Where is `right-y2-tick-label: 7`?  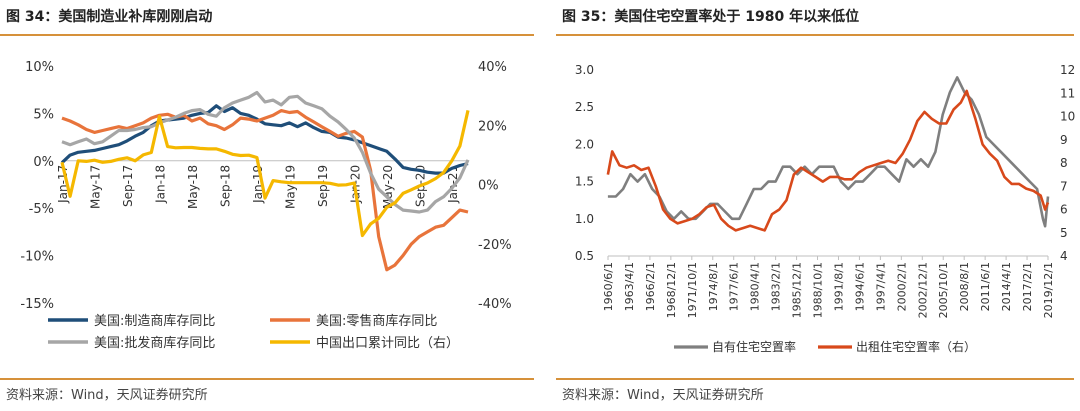 right-y2-tick-label: 7 is located at coordinates (1064, 186).